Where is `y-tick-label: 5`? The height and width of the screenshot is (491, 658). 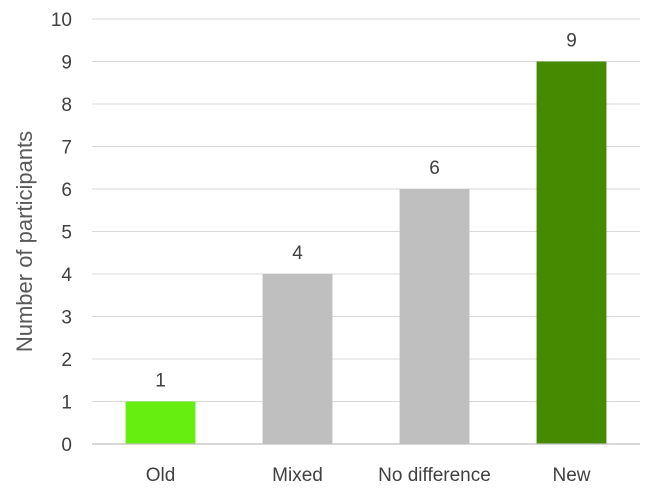
y-tick-label: 5 is located at coordinates (66, 233).